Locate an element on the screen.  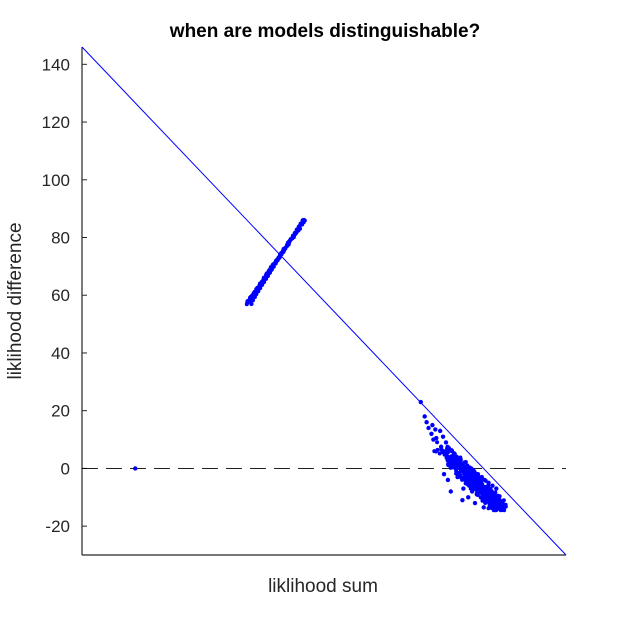
y-tick-label: 60 is located at coordinates (60, 295).